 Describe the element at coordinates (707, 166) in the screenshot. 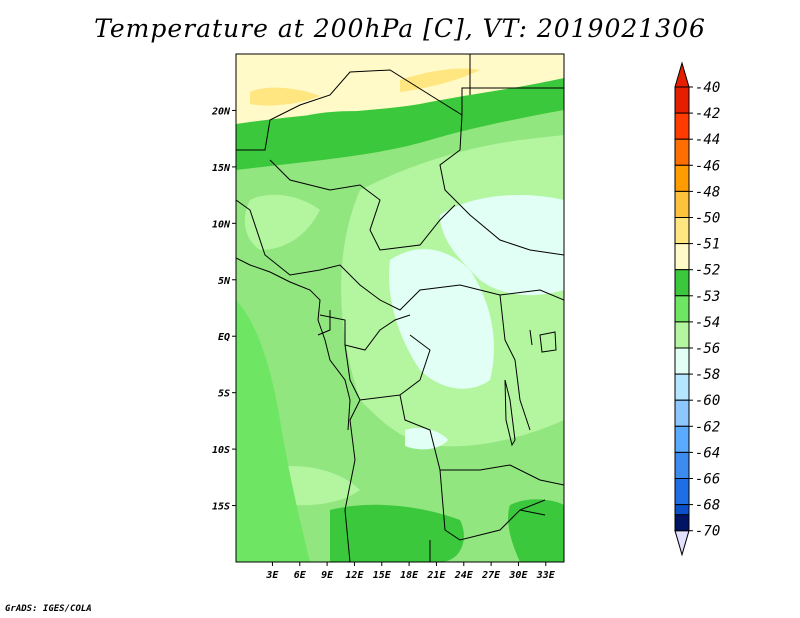

I see `colorbar-label: -46` at that location.